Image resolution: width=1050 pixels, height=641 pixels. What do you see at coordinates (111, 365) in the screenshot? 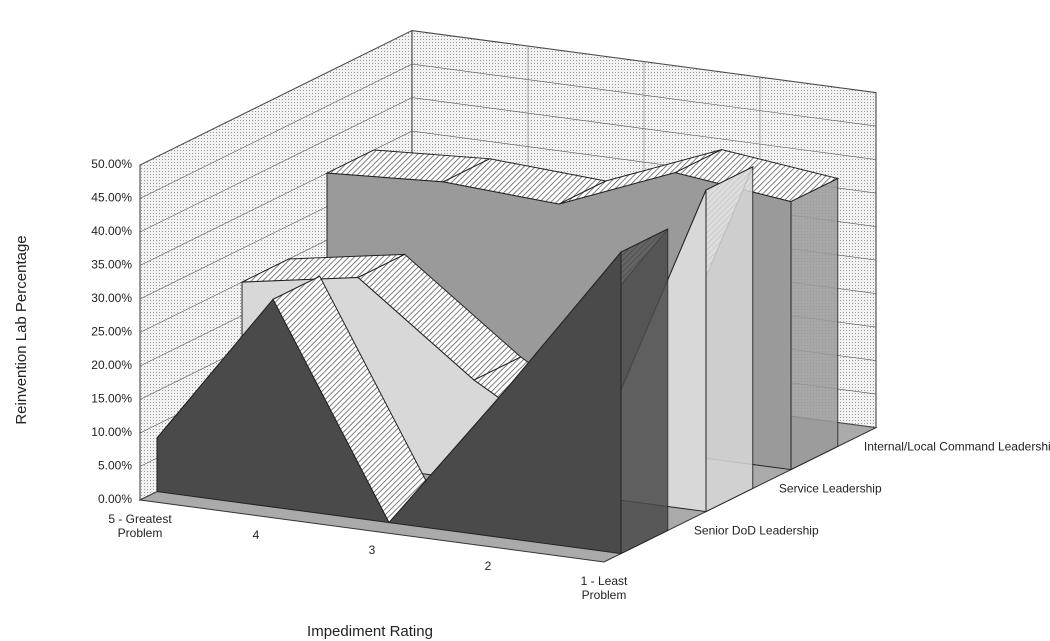
I see `y-tick-label: 20.00%` at bounding box center [111, 365].